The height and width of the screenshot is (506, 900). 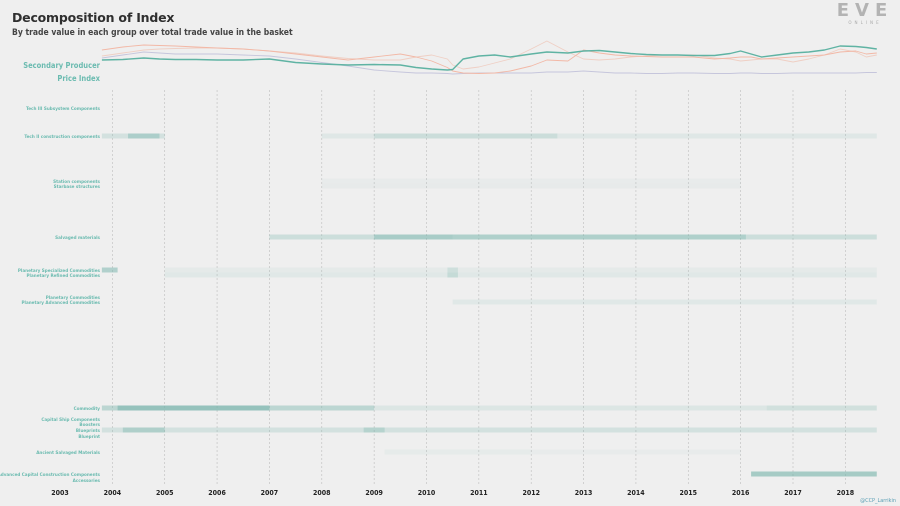 I want to click on row-label: Ancient Salvaged Materials, so click(x=68, y=453).